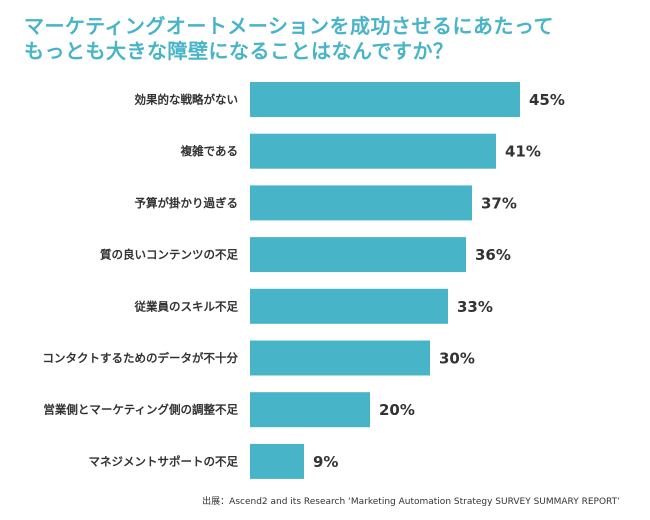 The image size is (650, 520). Describe the element at coordinates (239, 51) in the screenshot. I see `chart-title-line-2: もっとも大きな障壁になることはなんですか？` at that location.